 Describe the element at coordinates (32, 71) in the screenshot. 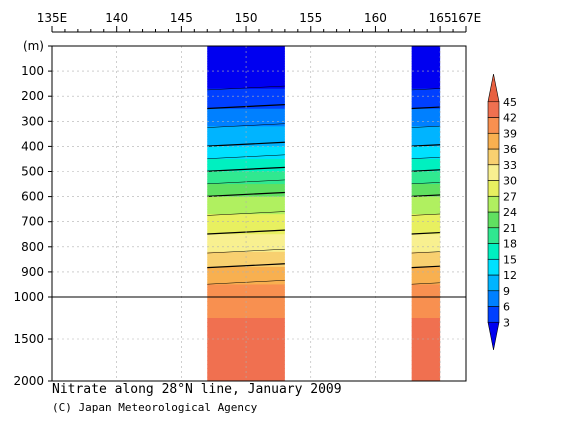

I see `y-tick-label: 100` at that location.